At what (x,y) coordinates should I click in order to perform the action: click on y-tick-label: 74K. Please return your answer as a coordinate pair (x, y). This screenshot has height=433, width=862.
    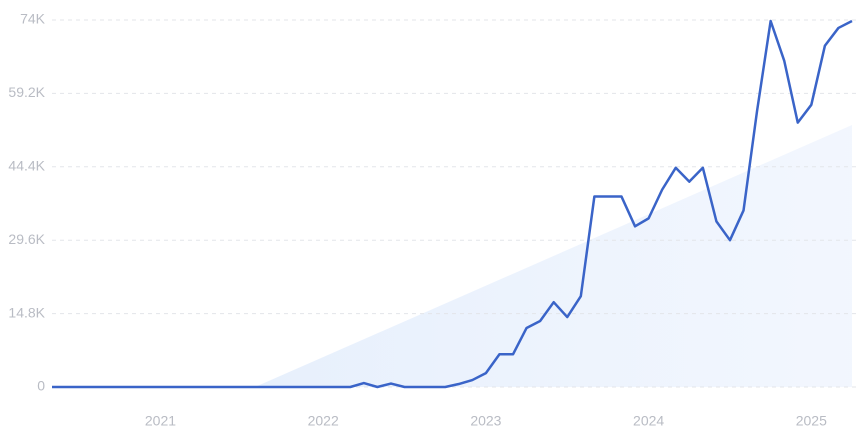
    Looking at the image, I should click on (33, 19).